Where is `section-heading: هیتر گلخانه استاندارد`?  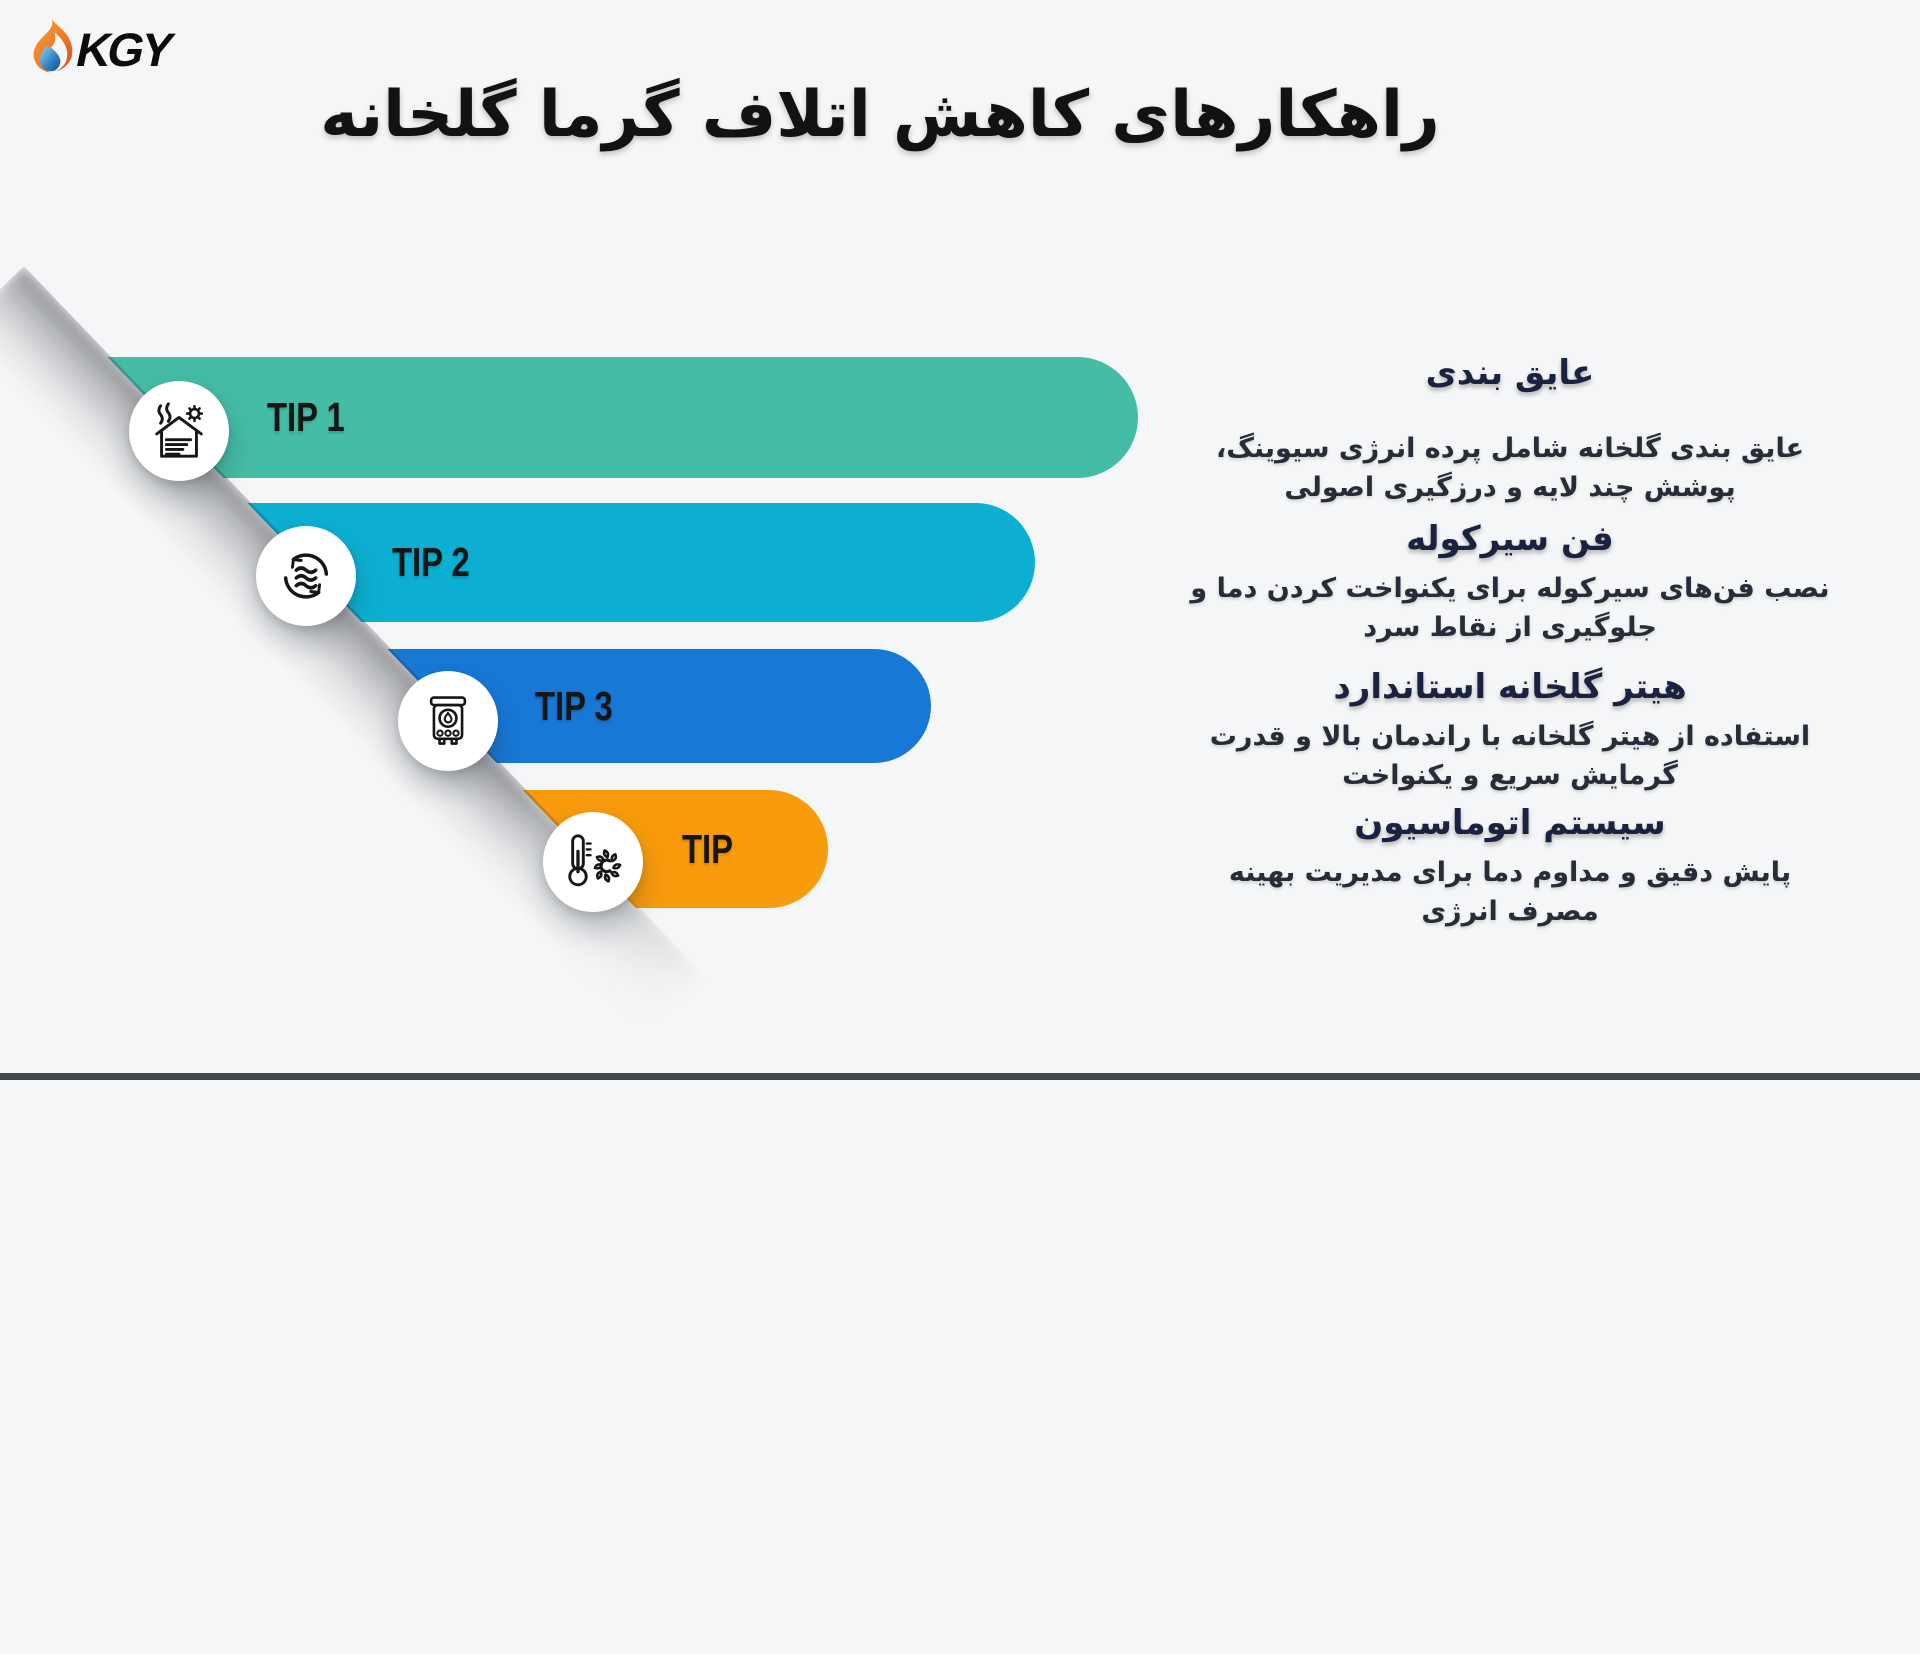 section-heading: هیتر گلخانه استاندارد is located at coordinates (1510, 687).